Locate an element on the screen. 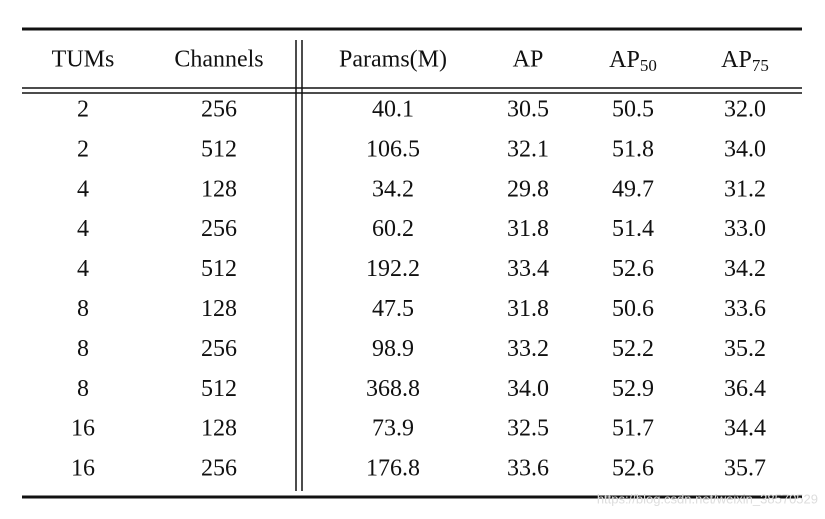 The image size is (825, 519). cell: 36.4 is located at coordinates (745, 389).